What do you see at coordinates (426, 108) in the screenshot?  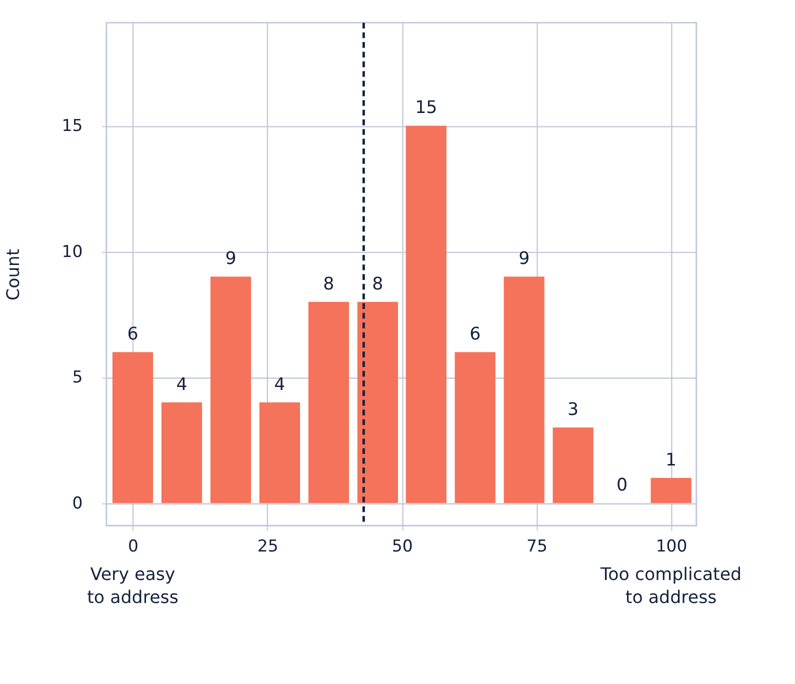 I see `data-label: 15` at bounding box center [426, 108].